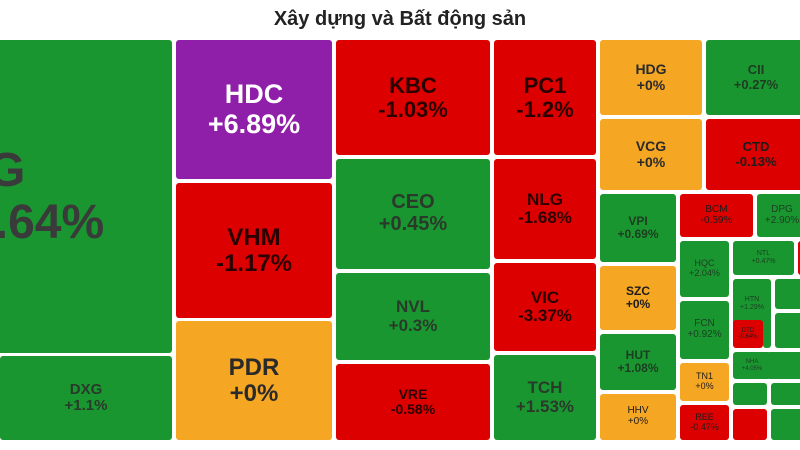 This screenshot has height=450, width=800. I want to click on tile-change: +0.69%, so click(638, 234).